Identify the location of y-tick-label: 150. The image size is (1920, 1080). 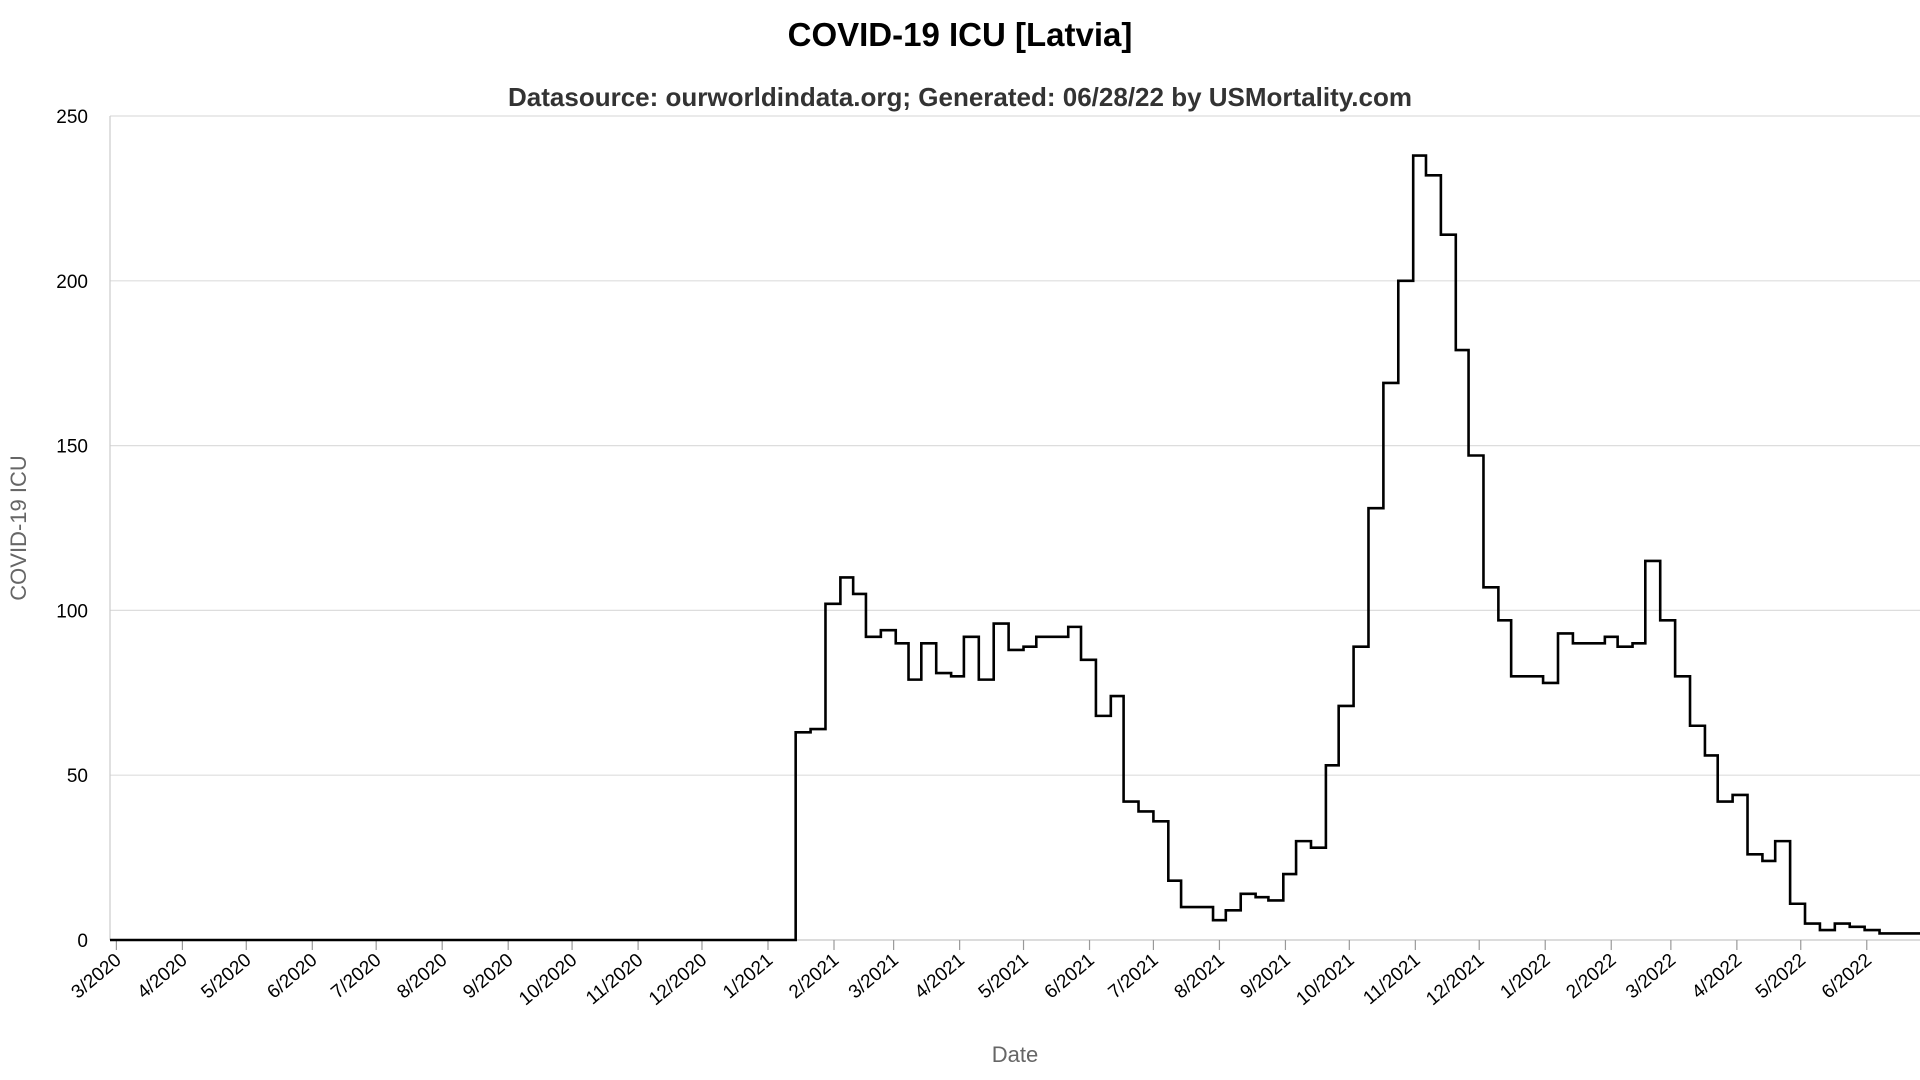
(72, 447).